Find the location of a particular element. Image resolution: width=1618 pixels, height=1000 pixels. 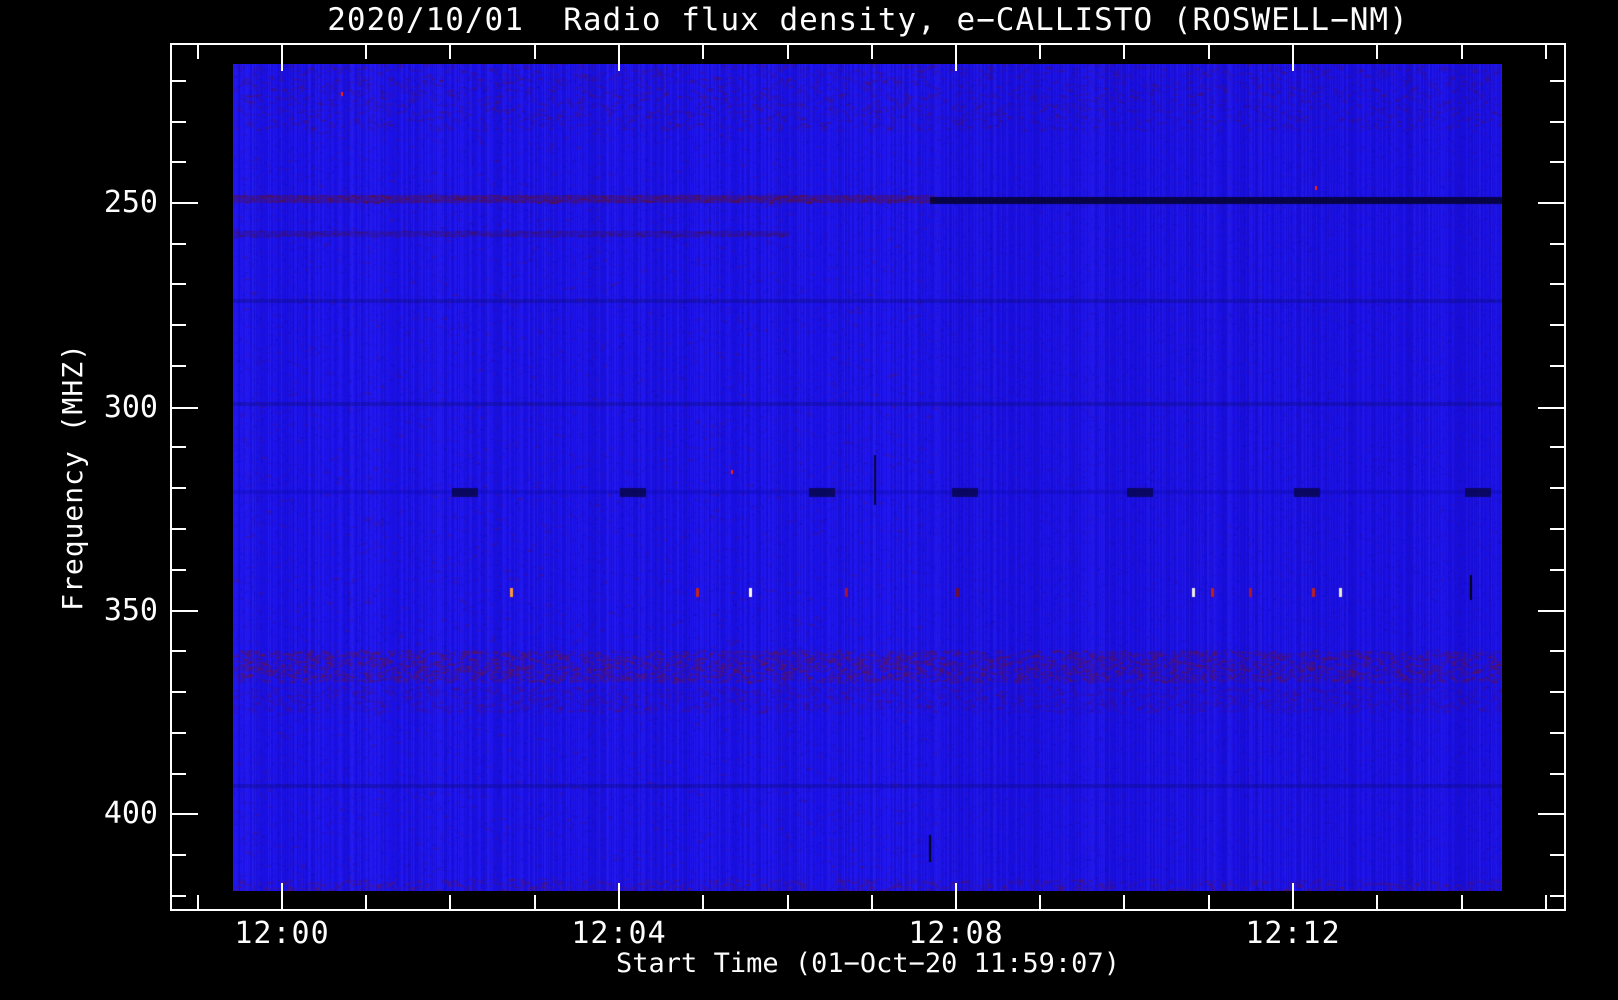

x-axis-title: Start Time (01−Oct−20 11:59:07) is located at coordinates (868, 963).